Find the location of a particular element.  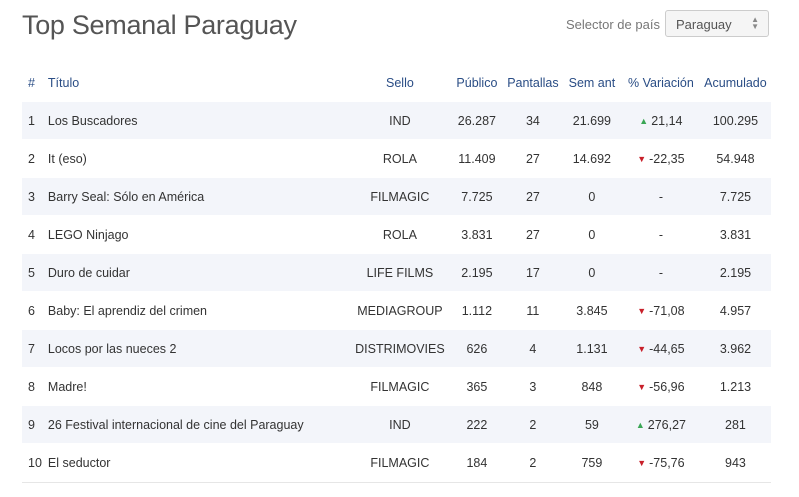

cell-label-text: FILMAGIC is located at coordinates (400, 196).